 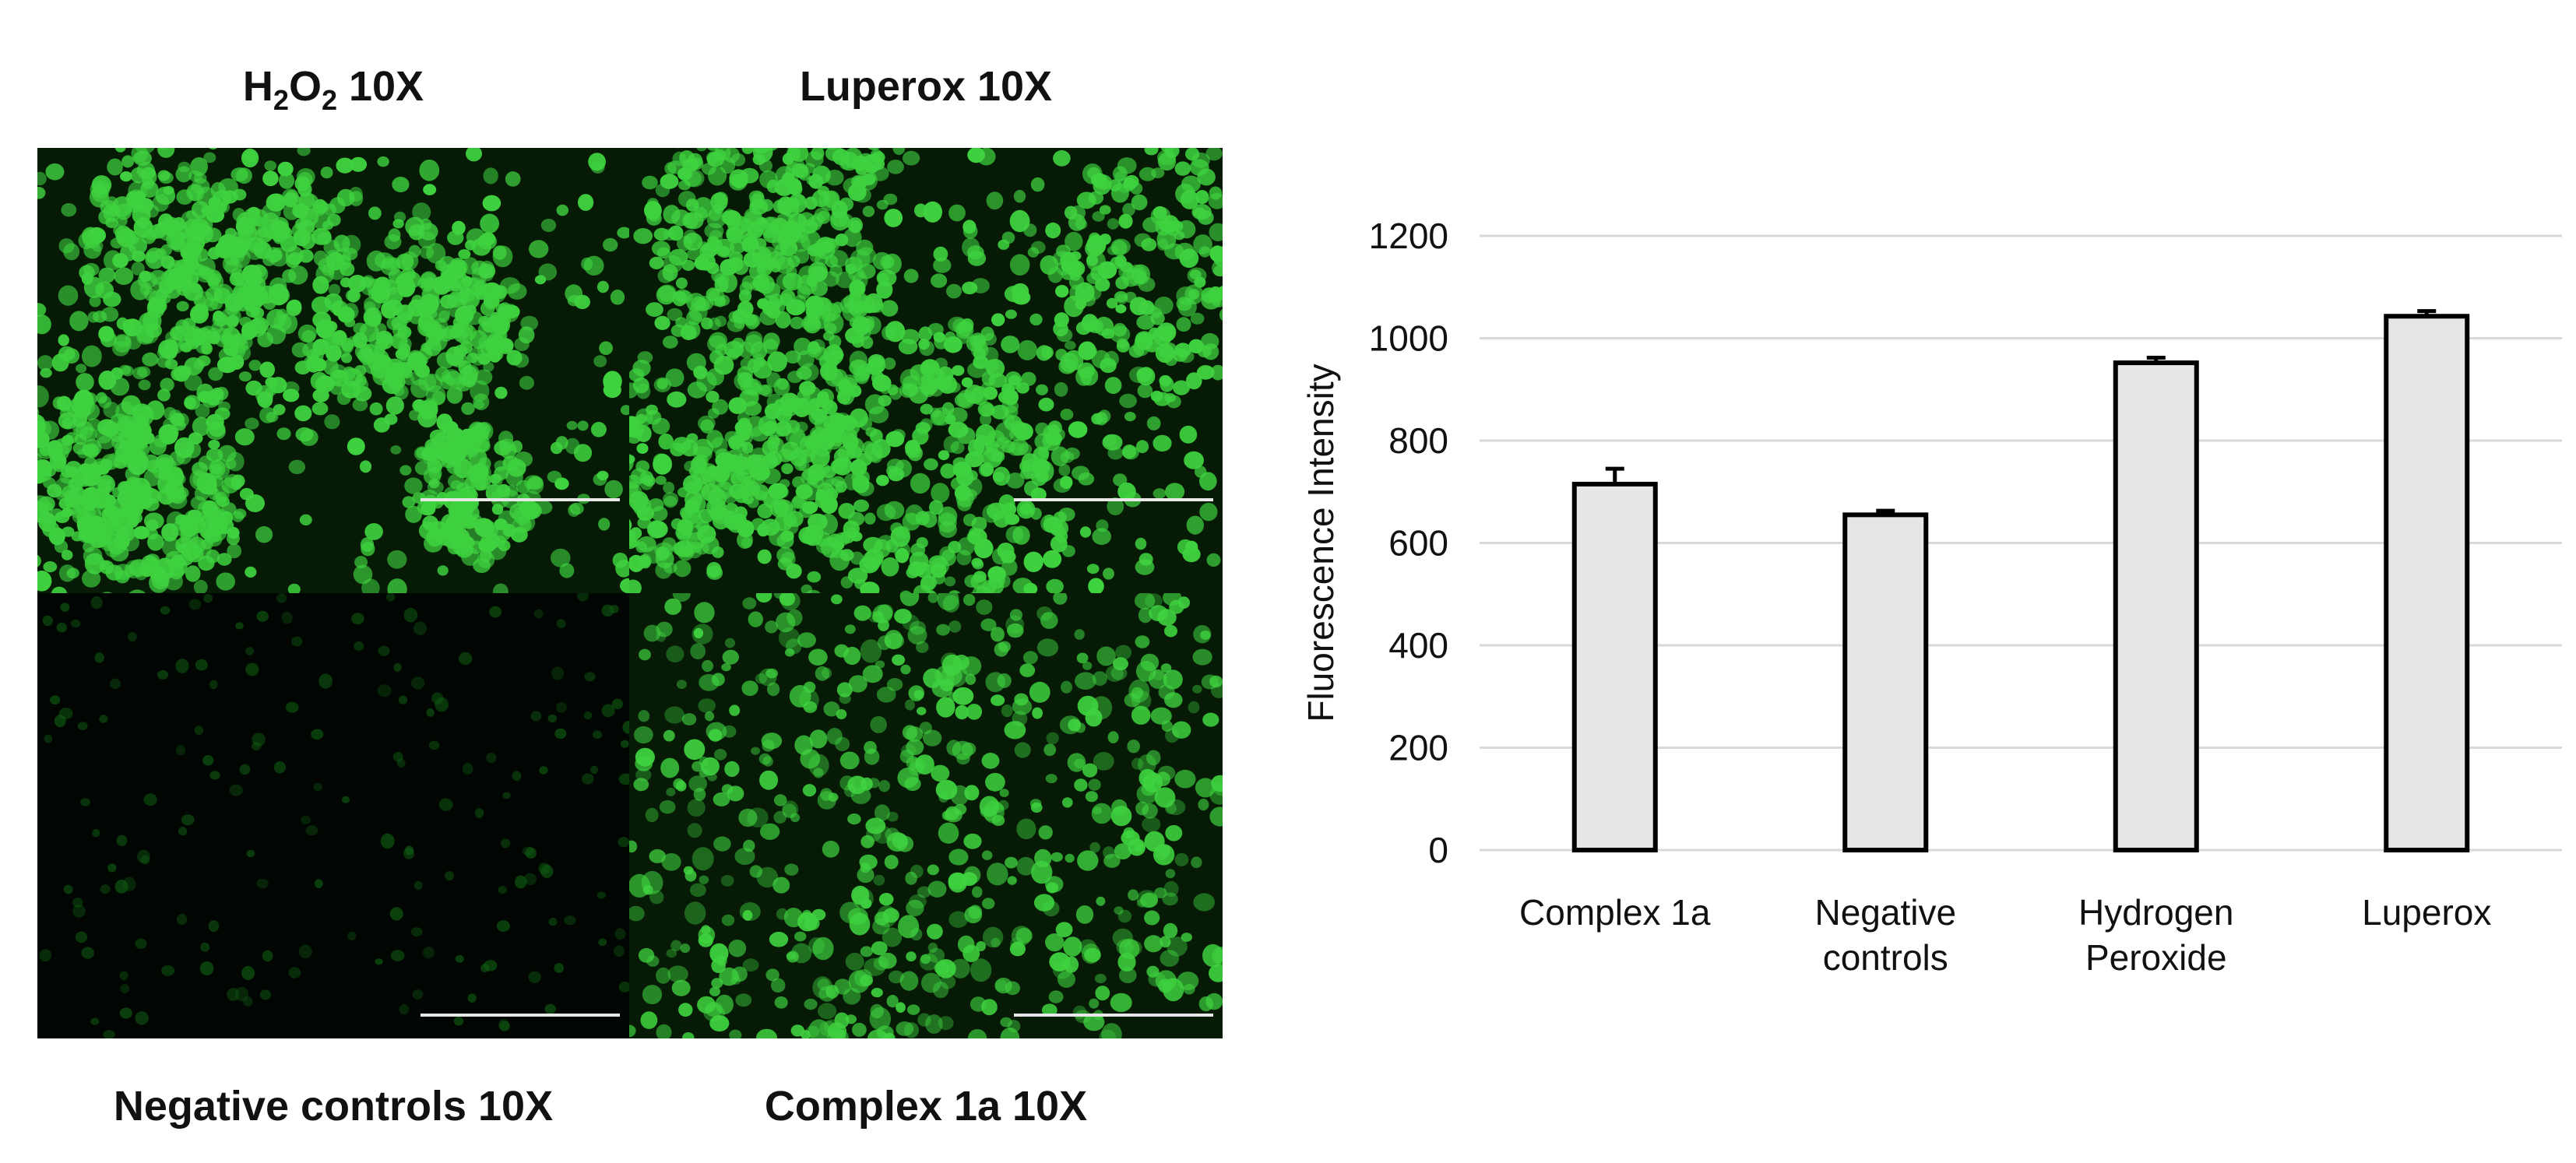 What do you see at coordinates (1418, 646) in the screenshot?
I see `y-tick-label: 400` at bounding box center [1418, 646].